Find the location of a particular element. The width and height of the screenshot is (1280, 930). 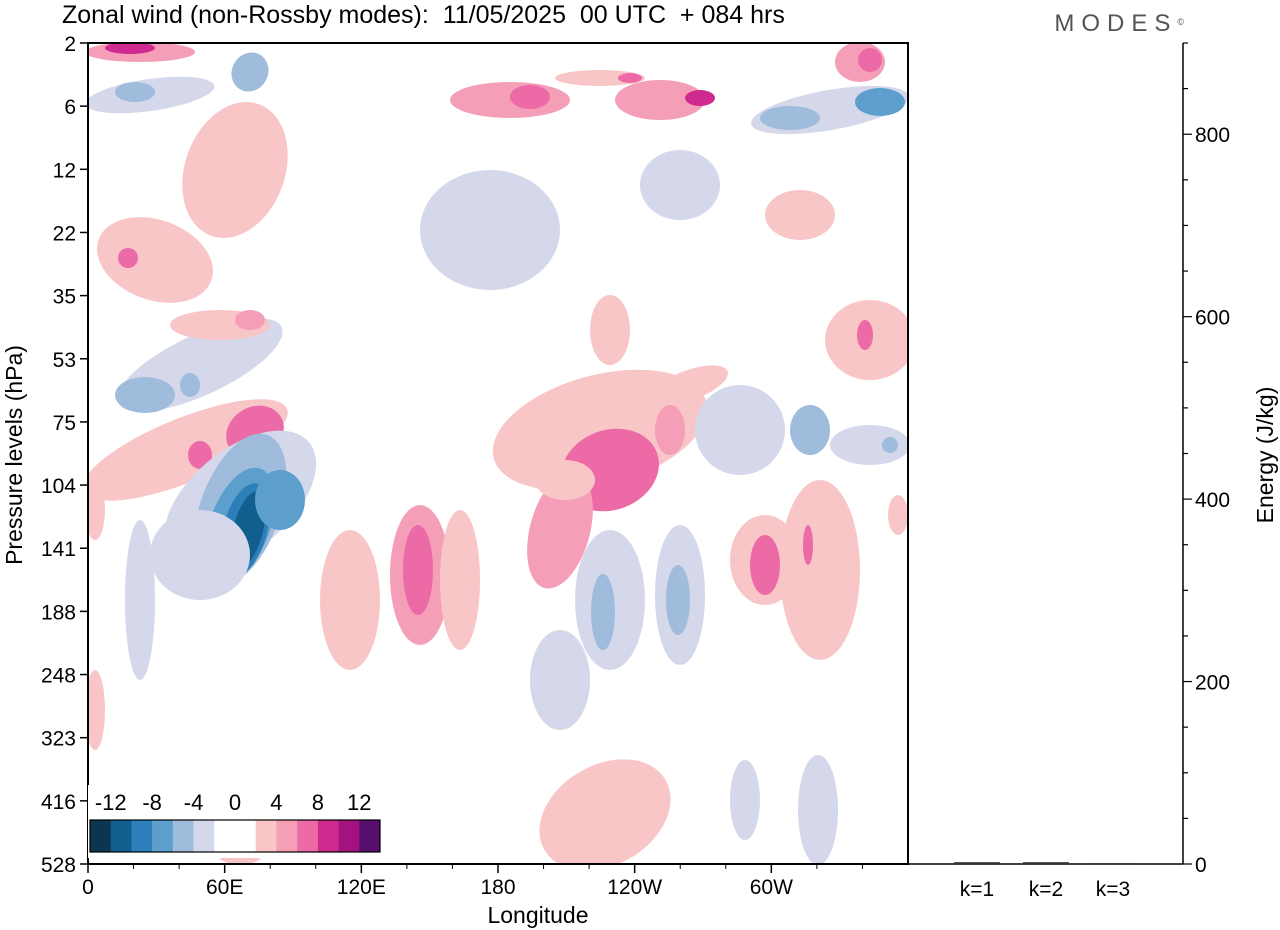

y-tick-label: 188 is located at coordinates (58, 612).